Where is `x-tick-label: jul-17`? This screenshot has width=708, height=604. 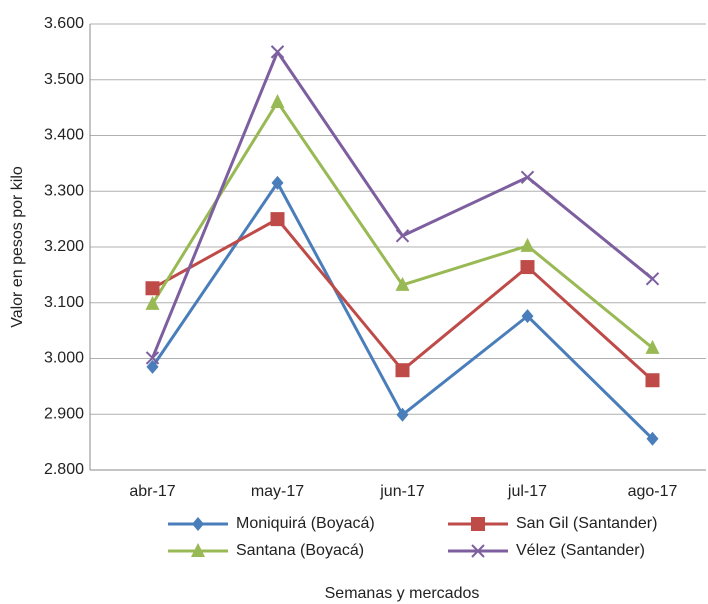 x-tick-label: jul-17 is located at coordinates (527, 491).